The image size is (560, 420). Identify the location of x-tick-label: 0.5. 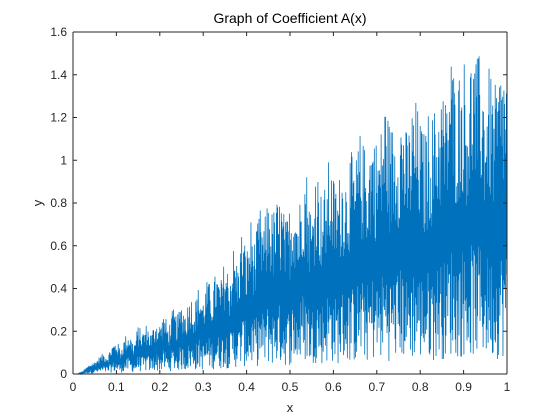
(290, 387).